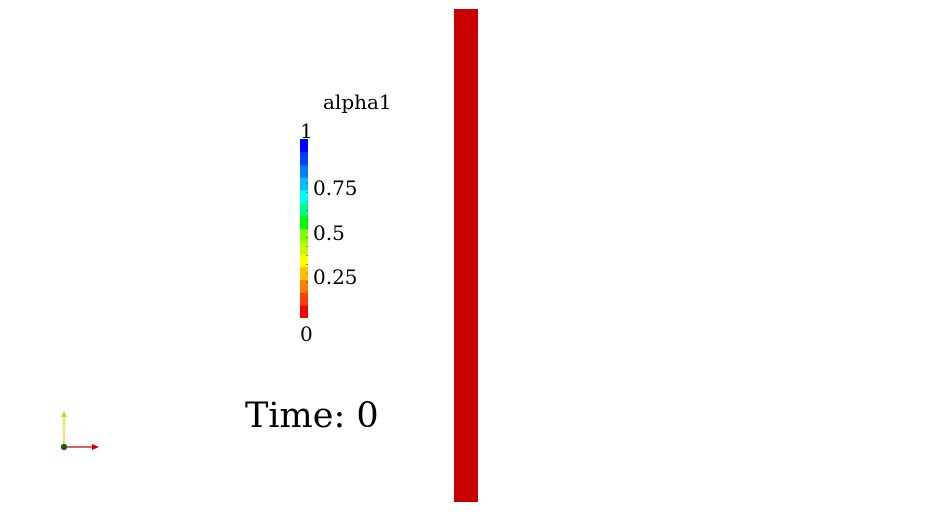 The height and width of the screenshot is (512, 932). Describe the element at coordinates (79, 431) in the screenshot. I see `orientation-axes-icon` at that location.